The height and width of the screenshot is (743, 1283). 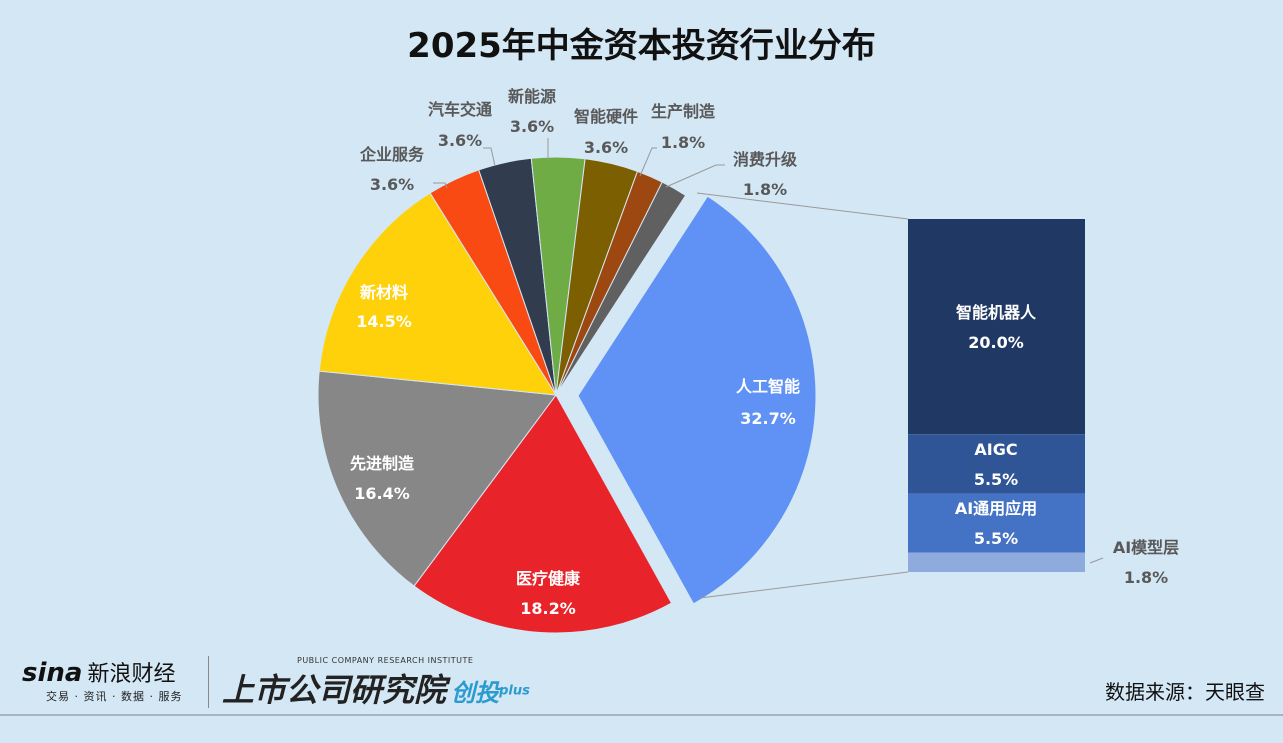 What do you see at coordinates (392, 154) in the screenshot?
I see `label-企业服务: 企业服务` at bounding box center [392, 154].